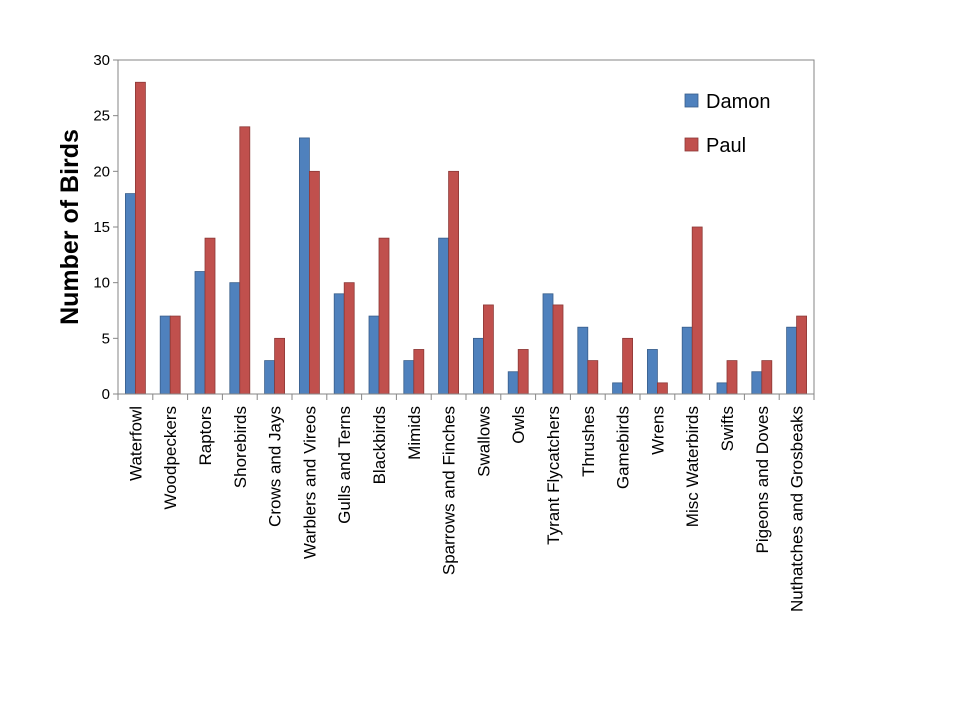  Describe the element at coordinates (553, 475) in the screenshot. I see `x-category-label: Tyrant Flycatchers` at that location.